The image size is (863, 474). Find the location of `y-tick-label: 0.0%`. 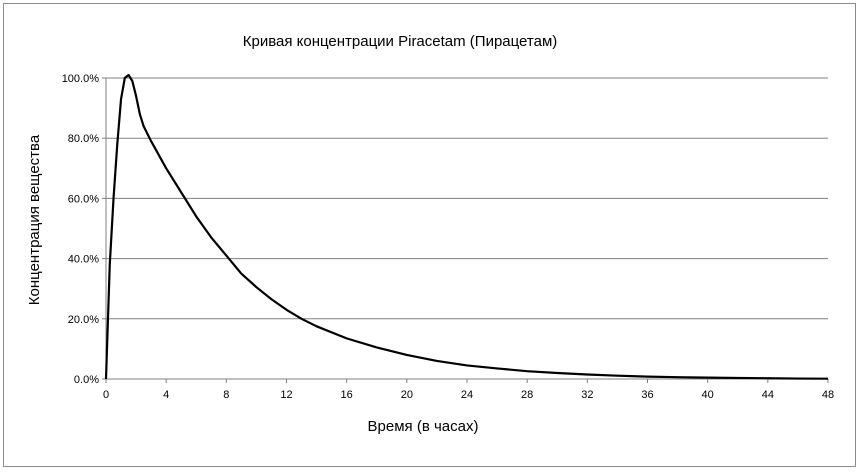

y-tick-label: 0.0% is located at coordinates (86, 380).